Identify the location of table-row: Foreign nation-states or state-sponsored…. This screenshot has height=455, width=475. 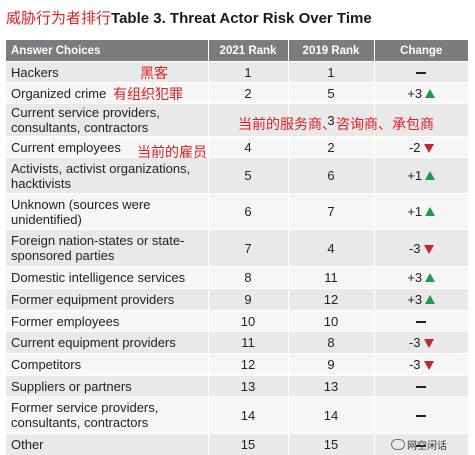
(237, 248).